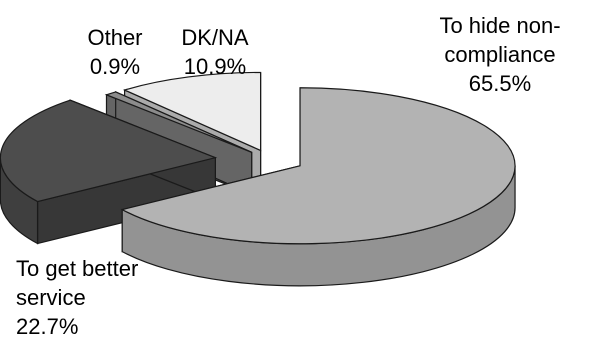 The width and height of the screenshot is (589, 338). I want to click on slice-label: To get better service 22.7%, so click(77, 297).